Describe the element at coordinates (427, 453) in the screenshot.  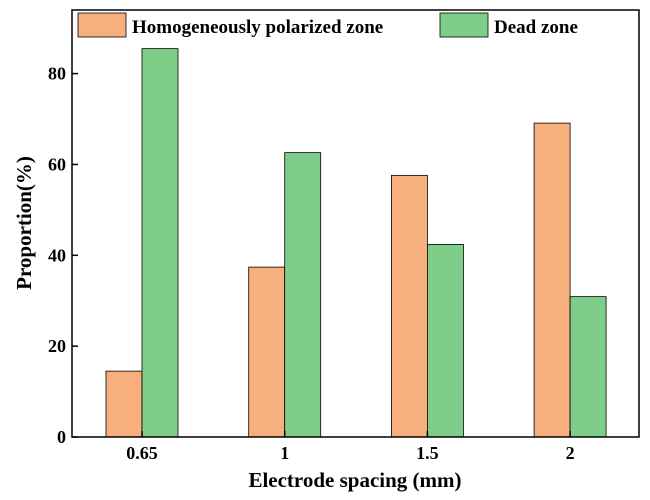
I see `x-tick-label: 1.5` at that location.